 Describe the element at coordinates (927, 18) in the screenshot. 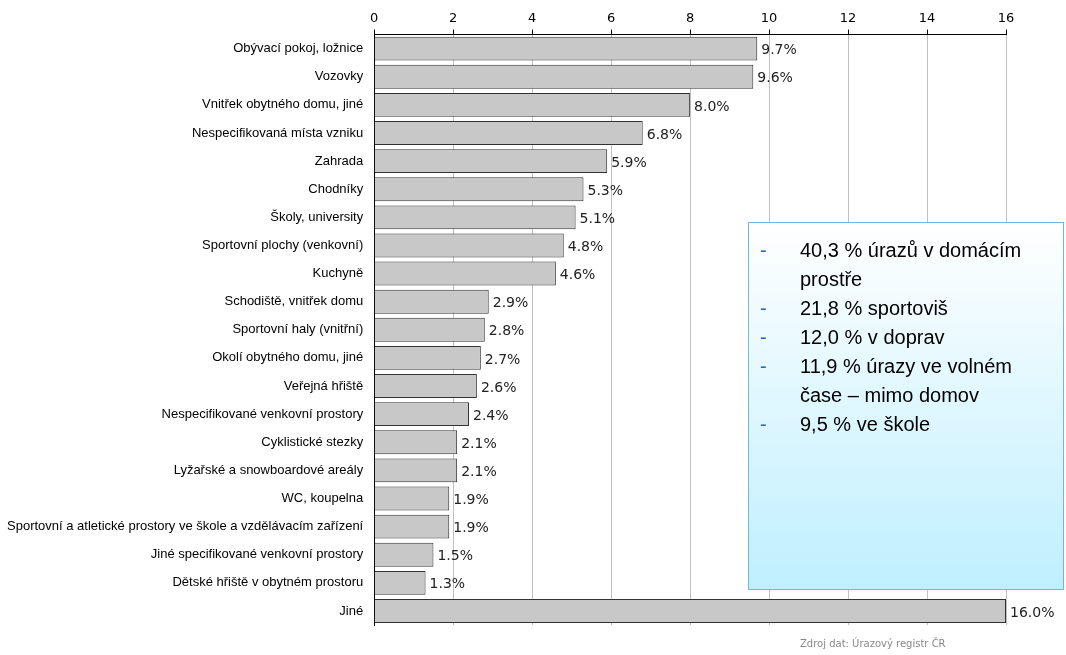

I see `x-tick-label: 14` at that location.